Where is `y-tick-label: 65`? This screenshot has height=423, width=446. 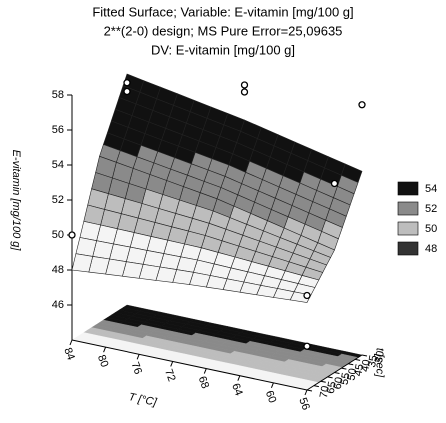 y-tick-label: 65 is located at coordinates (332, 388).